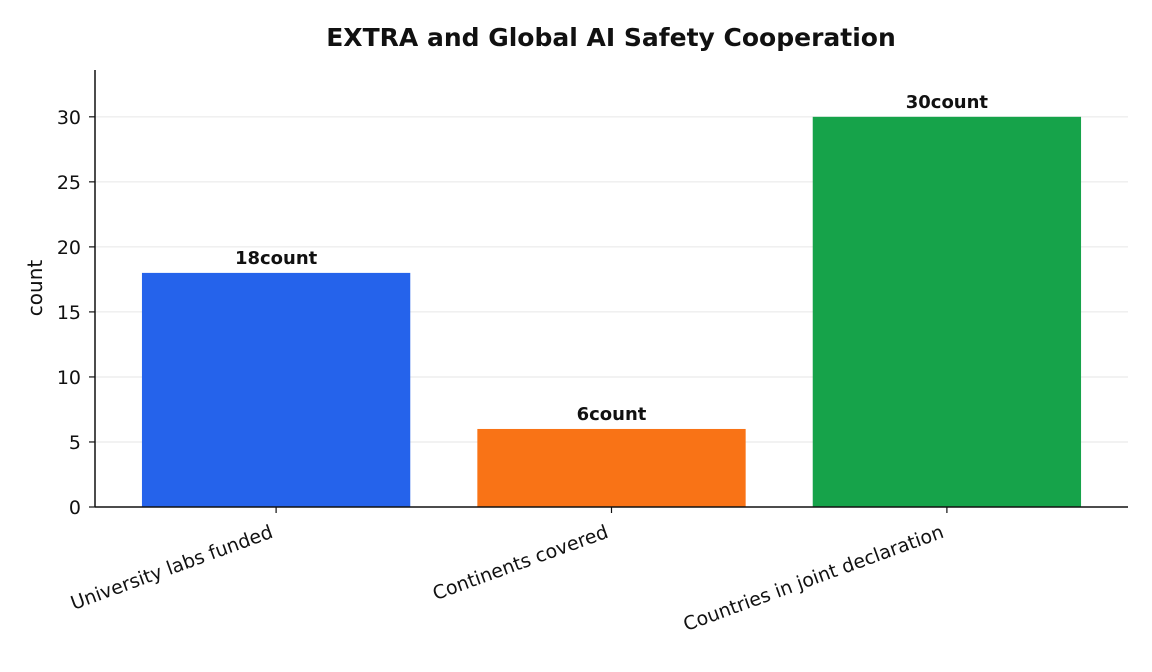 This screenshot has height=672, width=1152. I want to click on x-tick-label: Continents covered, so click(520, 563).